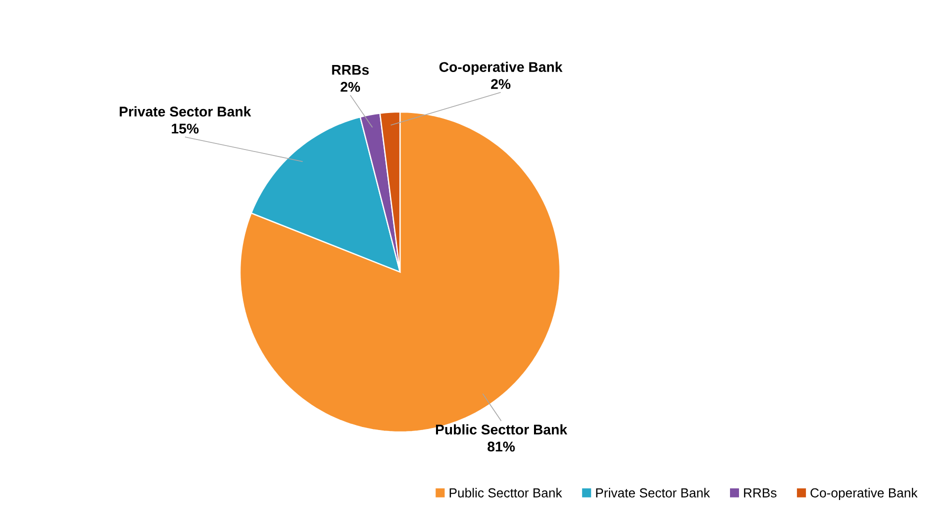 This screenshot has width=926, height=508. I want to click on legend-label: Co-operative Bank, so click(864, 494).